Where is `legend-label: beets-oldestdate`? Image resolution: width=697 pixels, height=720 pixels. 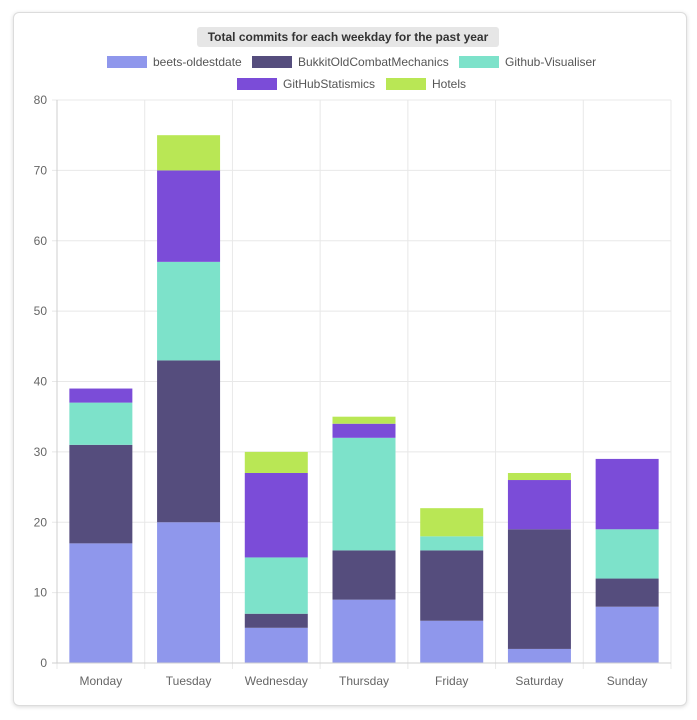
legend-label: beets-oldestdate is located at coordinates (197, 62).